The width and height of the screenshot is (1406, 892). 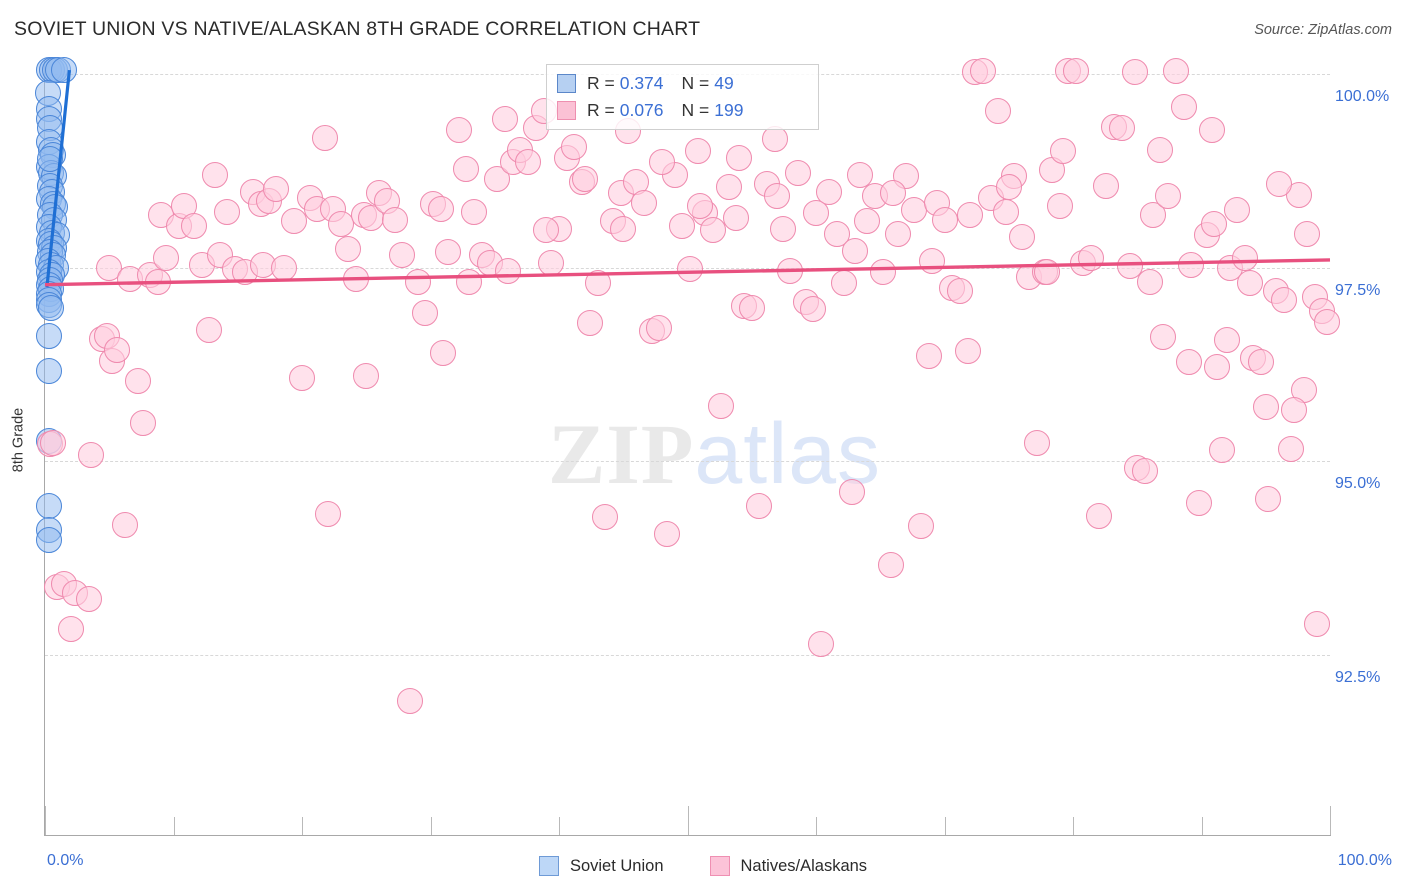 What do you see at coordinates (18, 440) in the screenshot?
I see `y-axis-label: 8th Grade` at bounding box center [18, 440].